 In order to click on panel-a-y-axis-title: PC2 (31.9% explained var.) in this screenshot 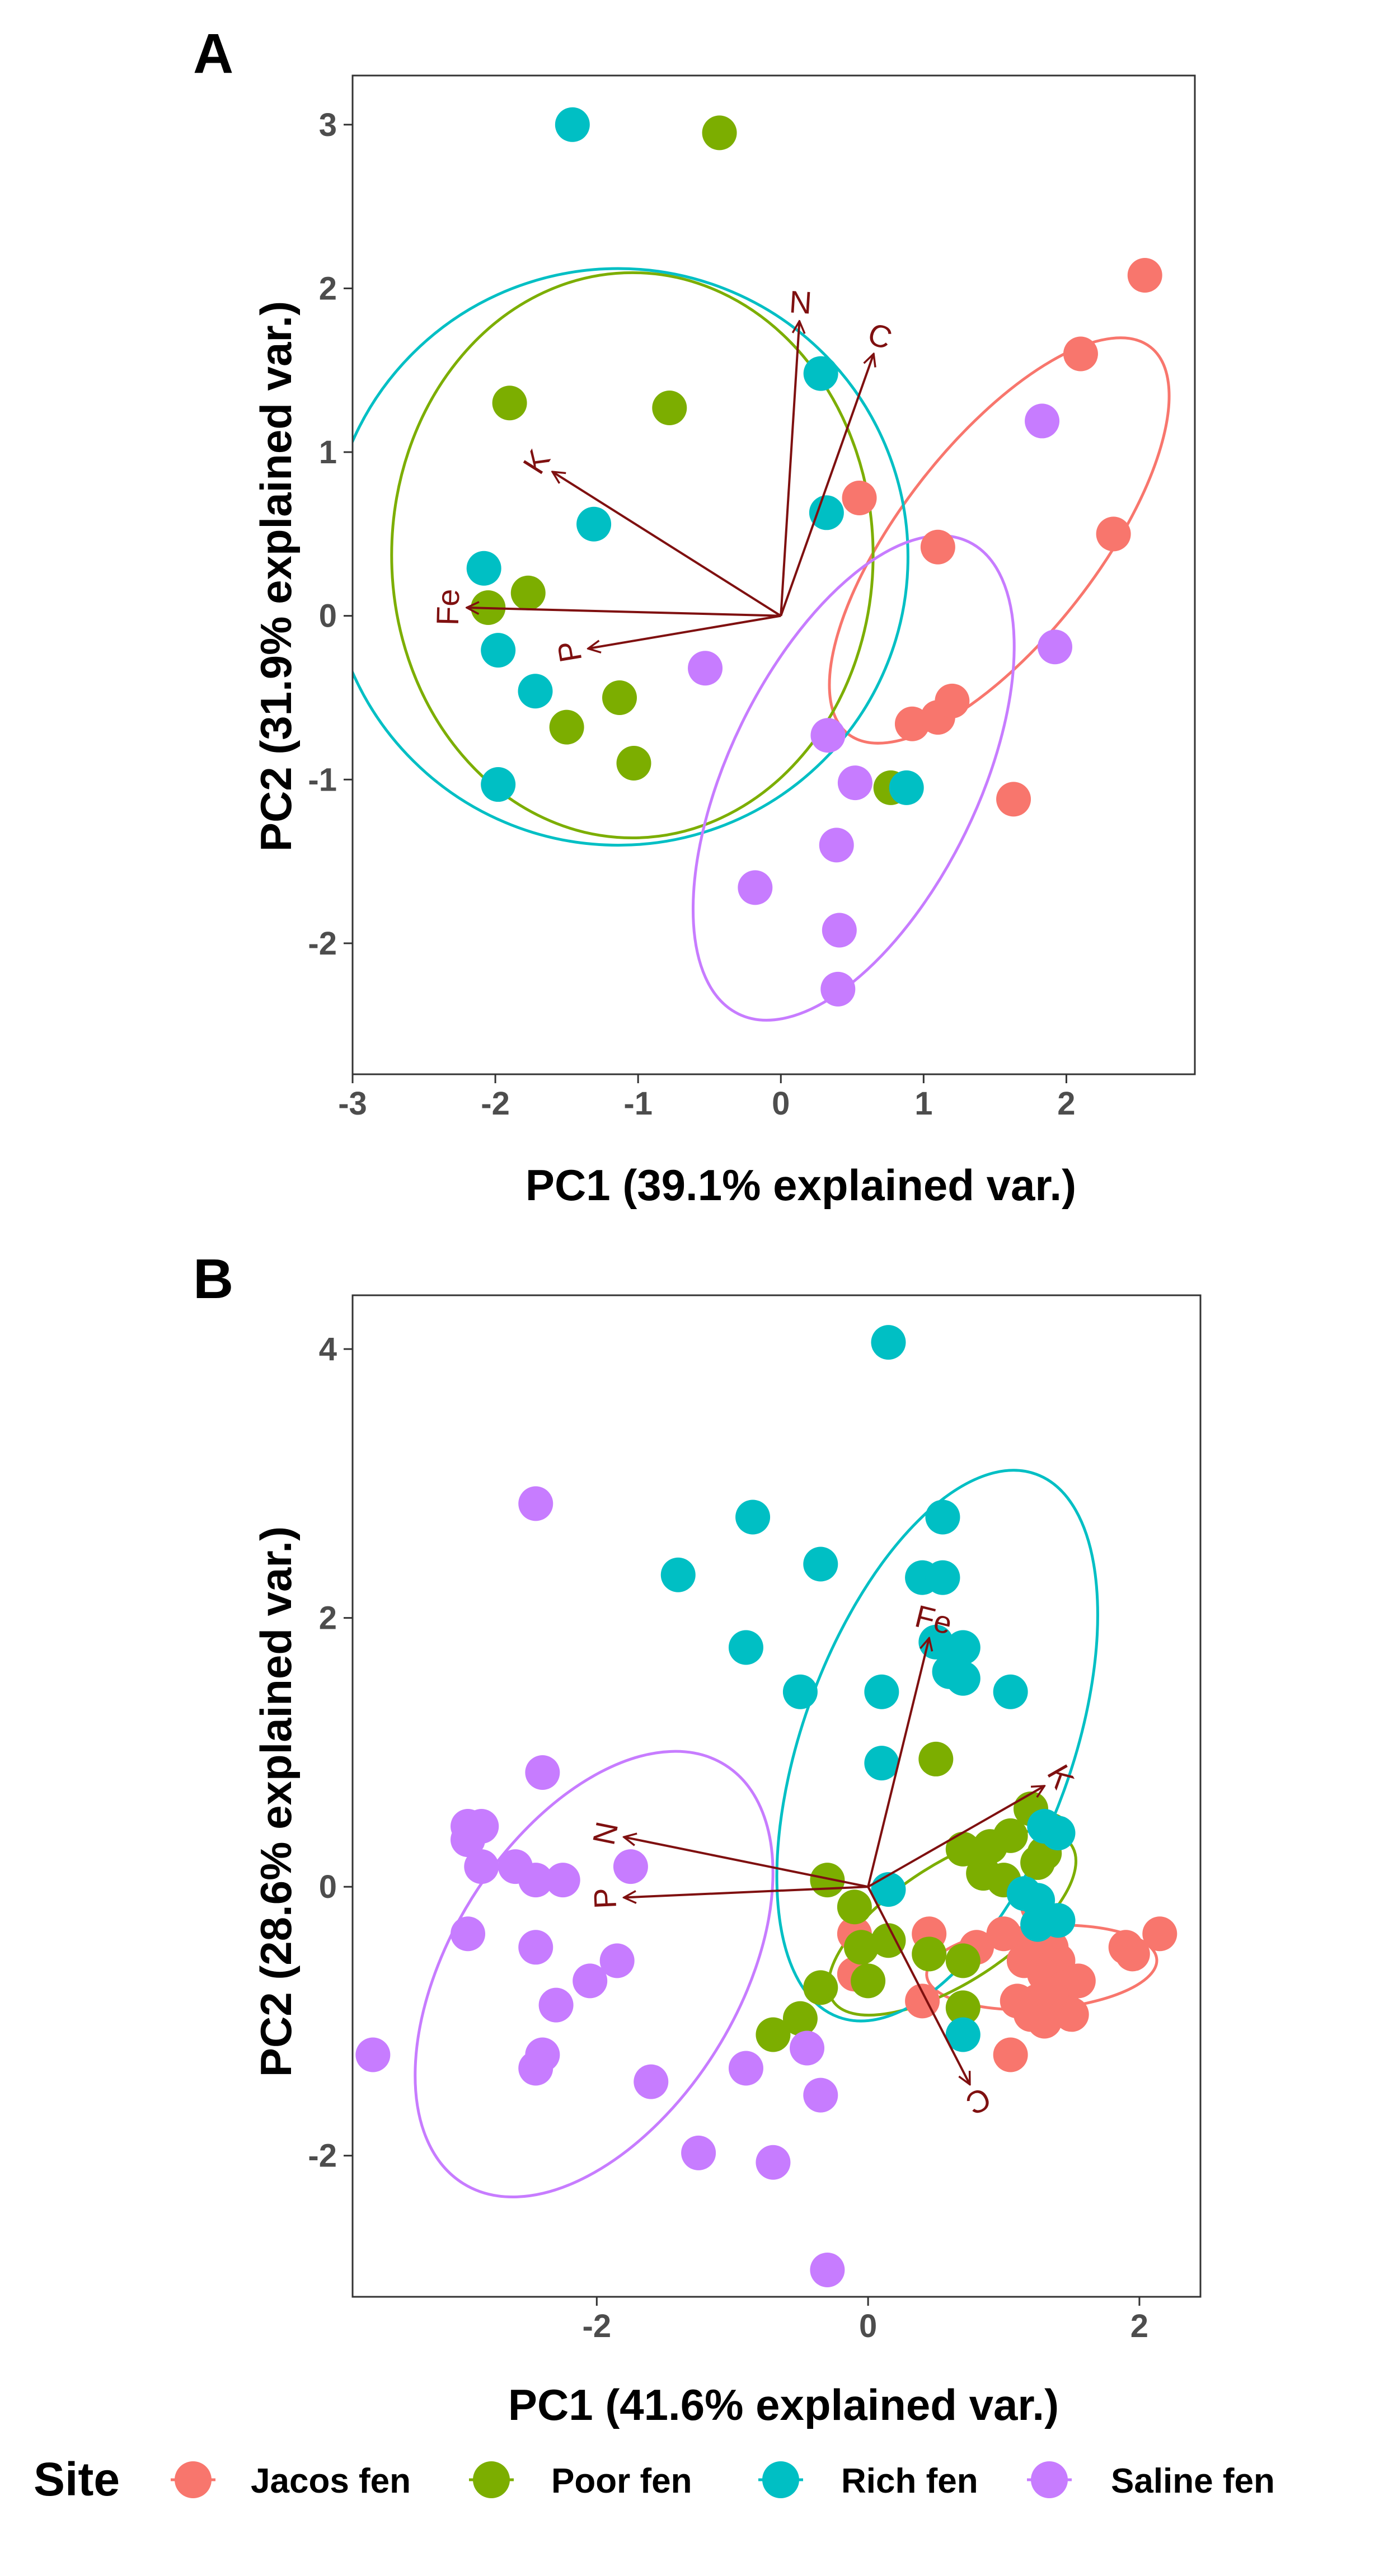, I will do `click(276, 576)`.